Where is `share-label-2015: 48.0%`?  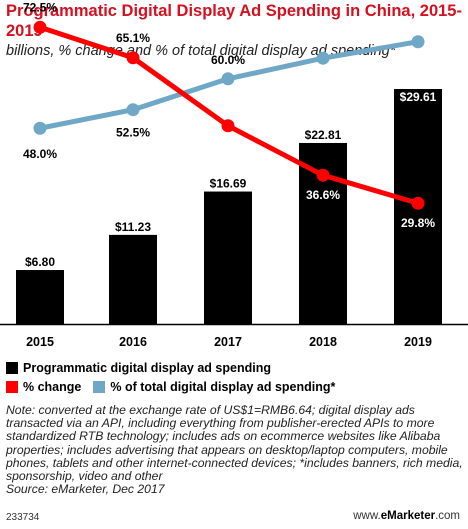 share-label-2015: 48.0% is located at coordinates (40, 154).